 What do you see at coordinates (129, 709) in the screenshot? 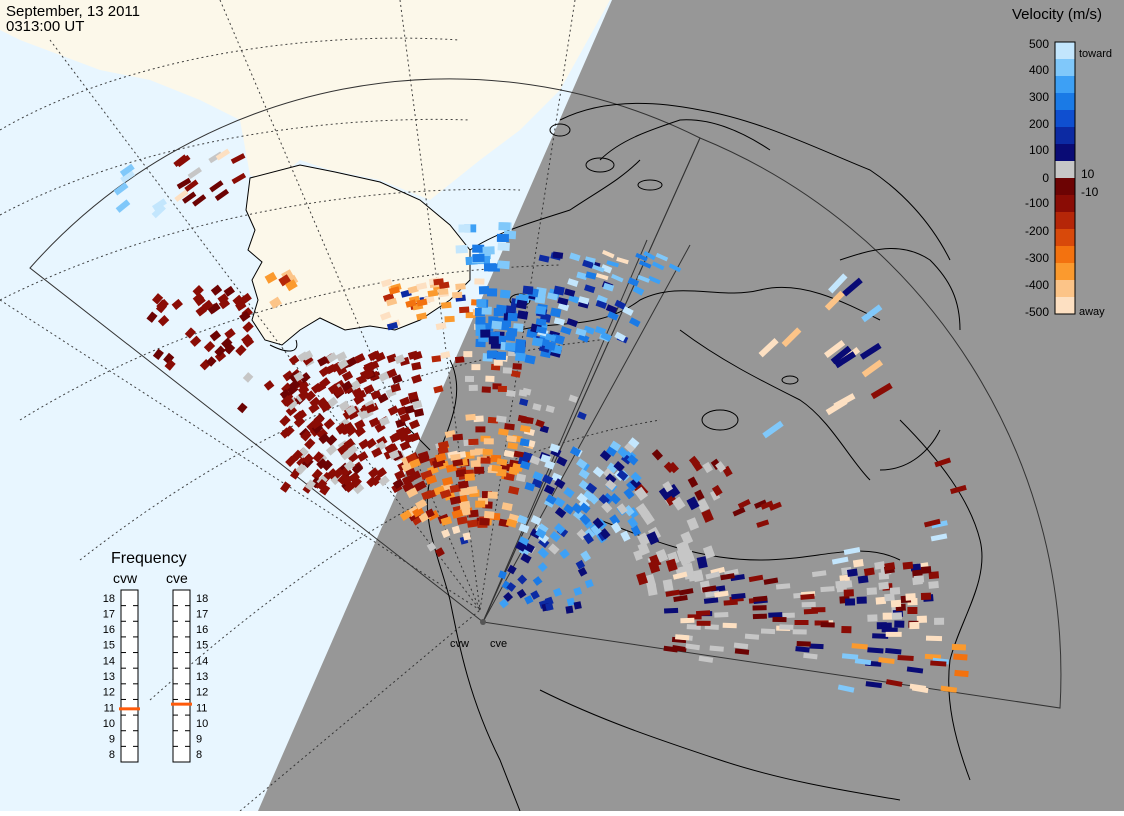
I see `frequency-marker` at bounding box center [129, 709].